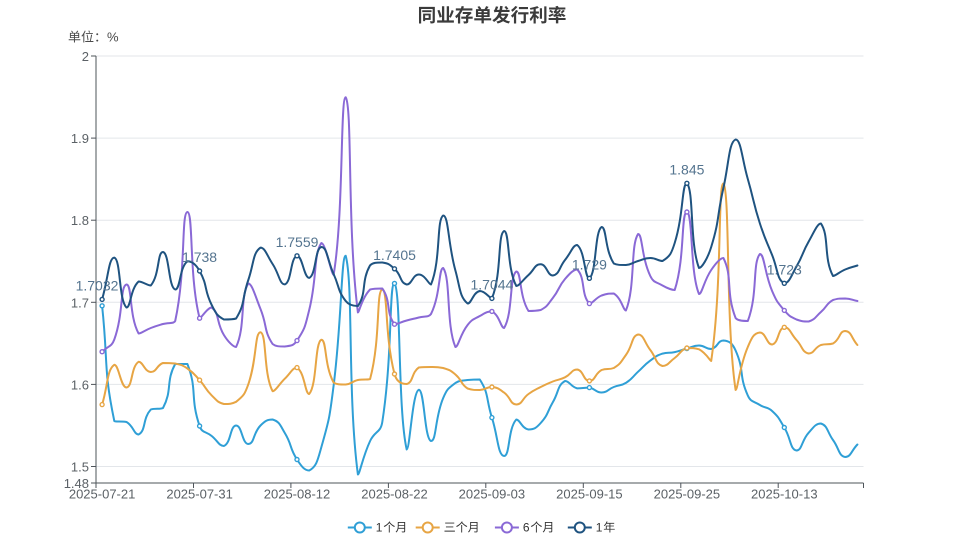 The height and width of the screenshot is (544, 959). I want to click on svg-text: 1.7559, so click(297, 242).